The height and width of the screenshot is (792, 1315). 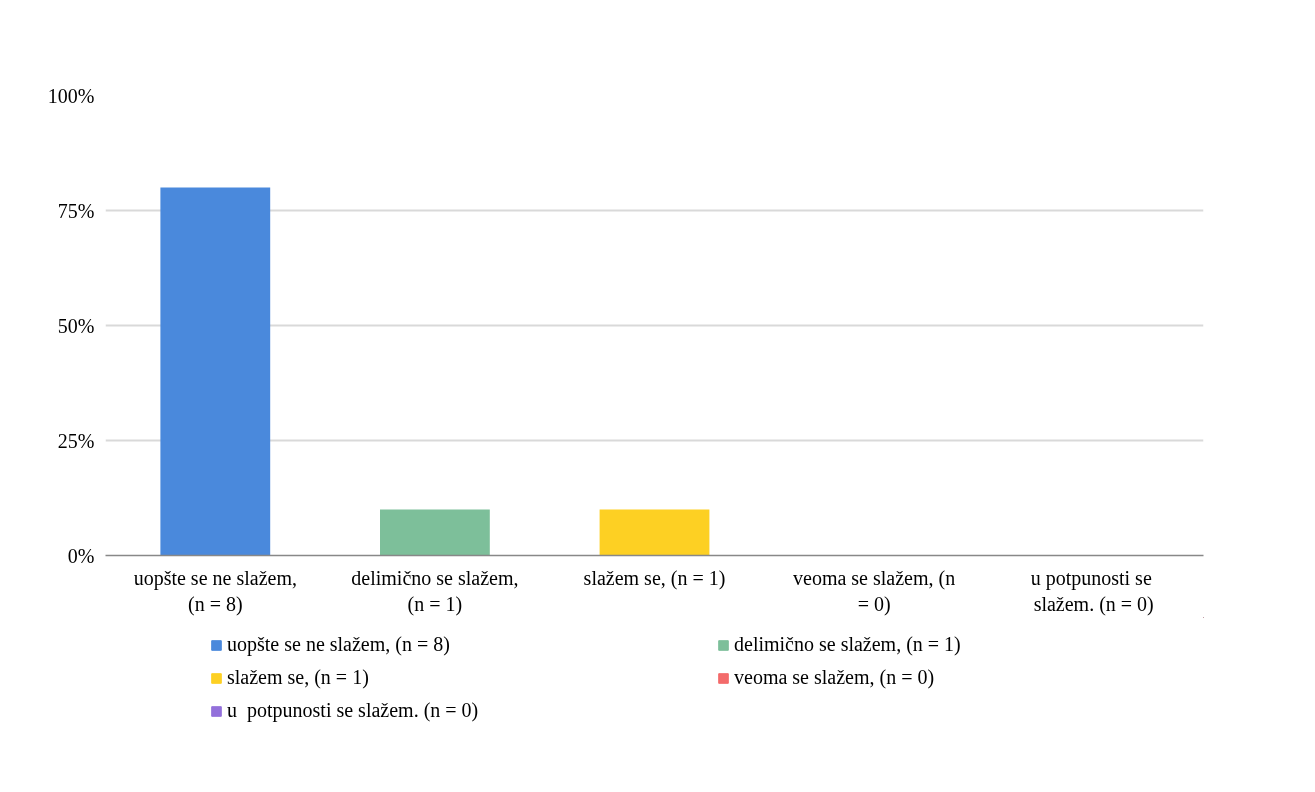 I want to click on x-tick-label: slažem se, (n = 1), so click(x=654, y=578).